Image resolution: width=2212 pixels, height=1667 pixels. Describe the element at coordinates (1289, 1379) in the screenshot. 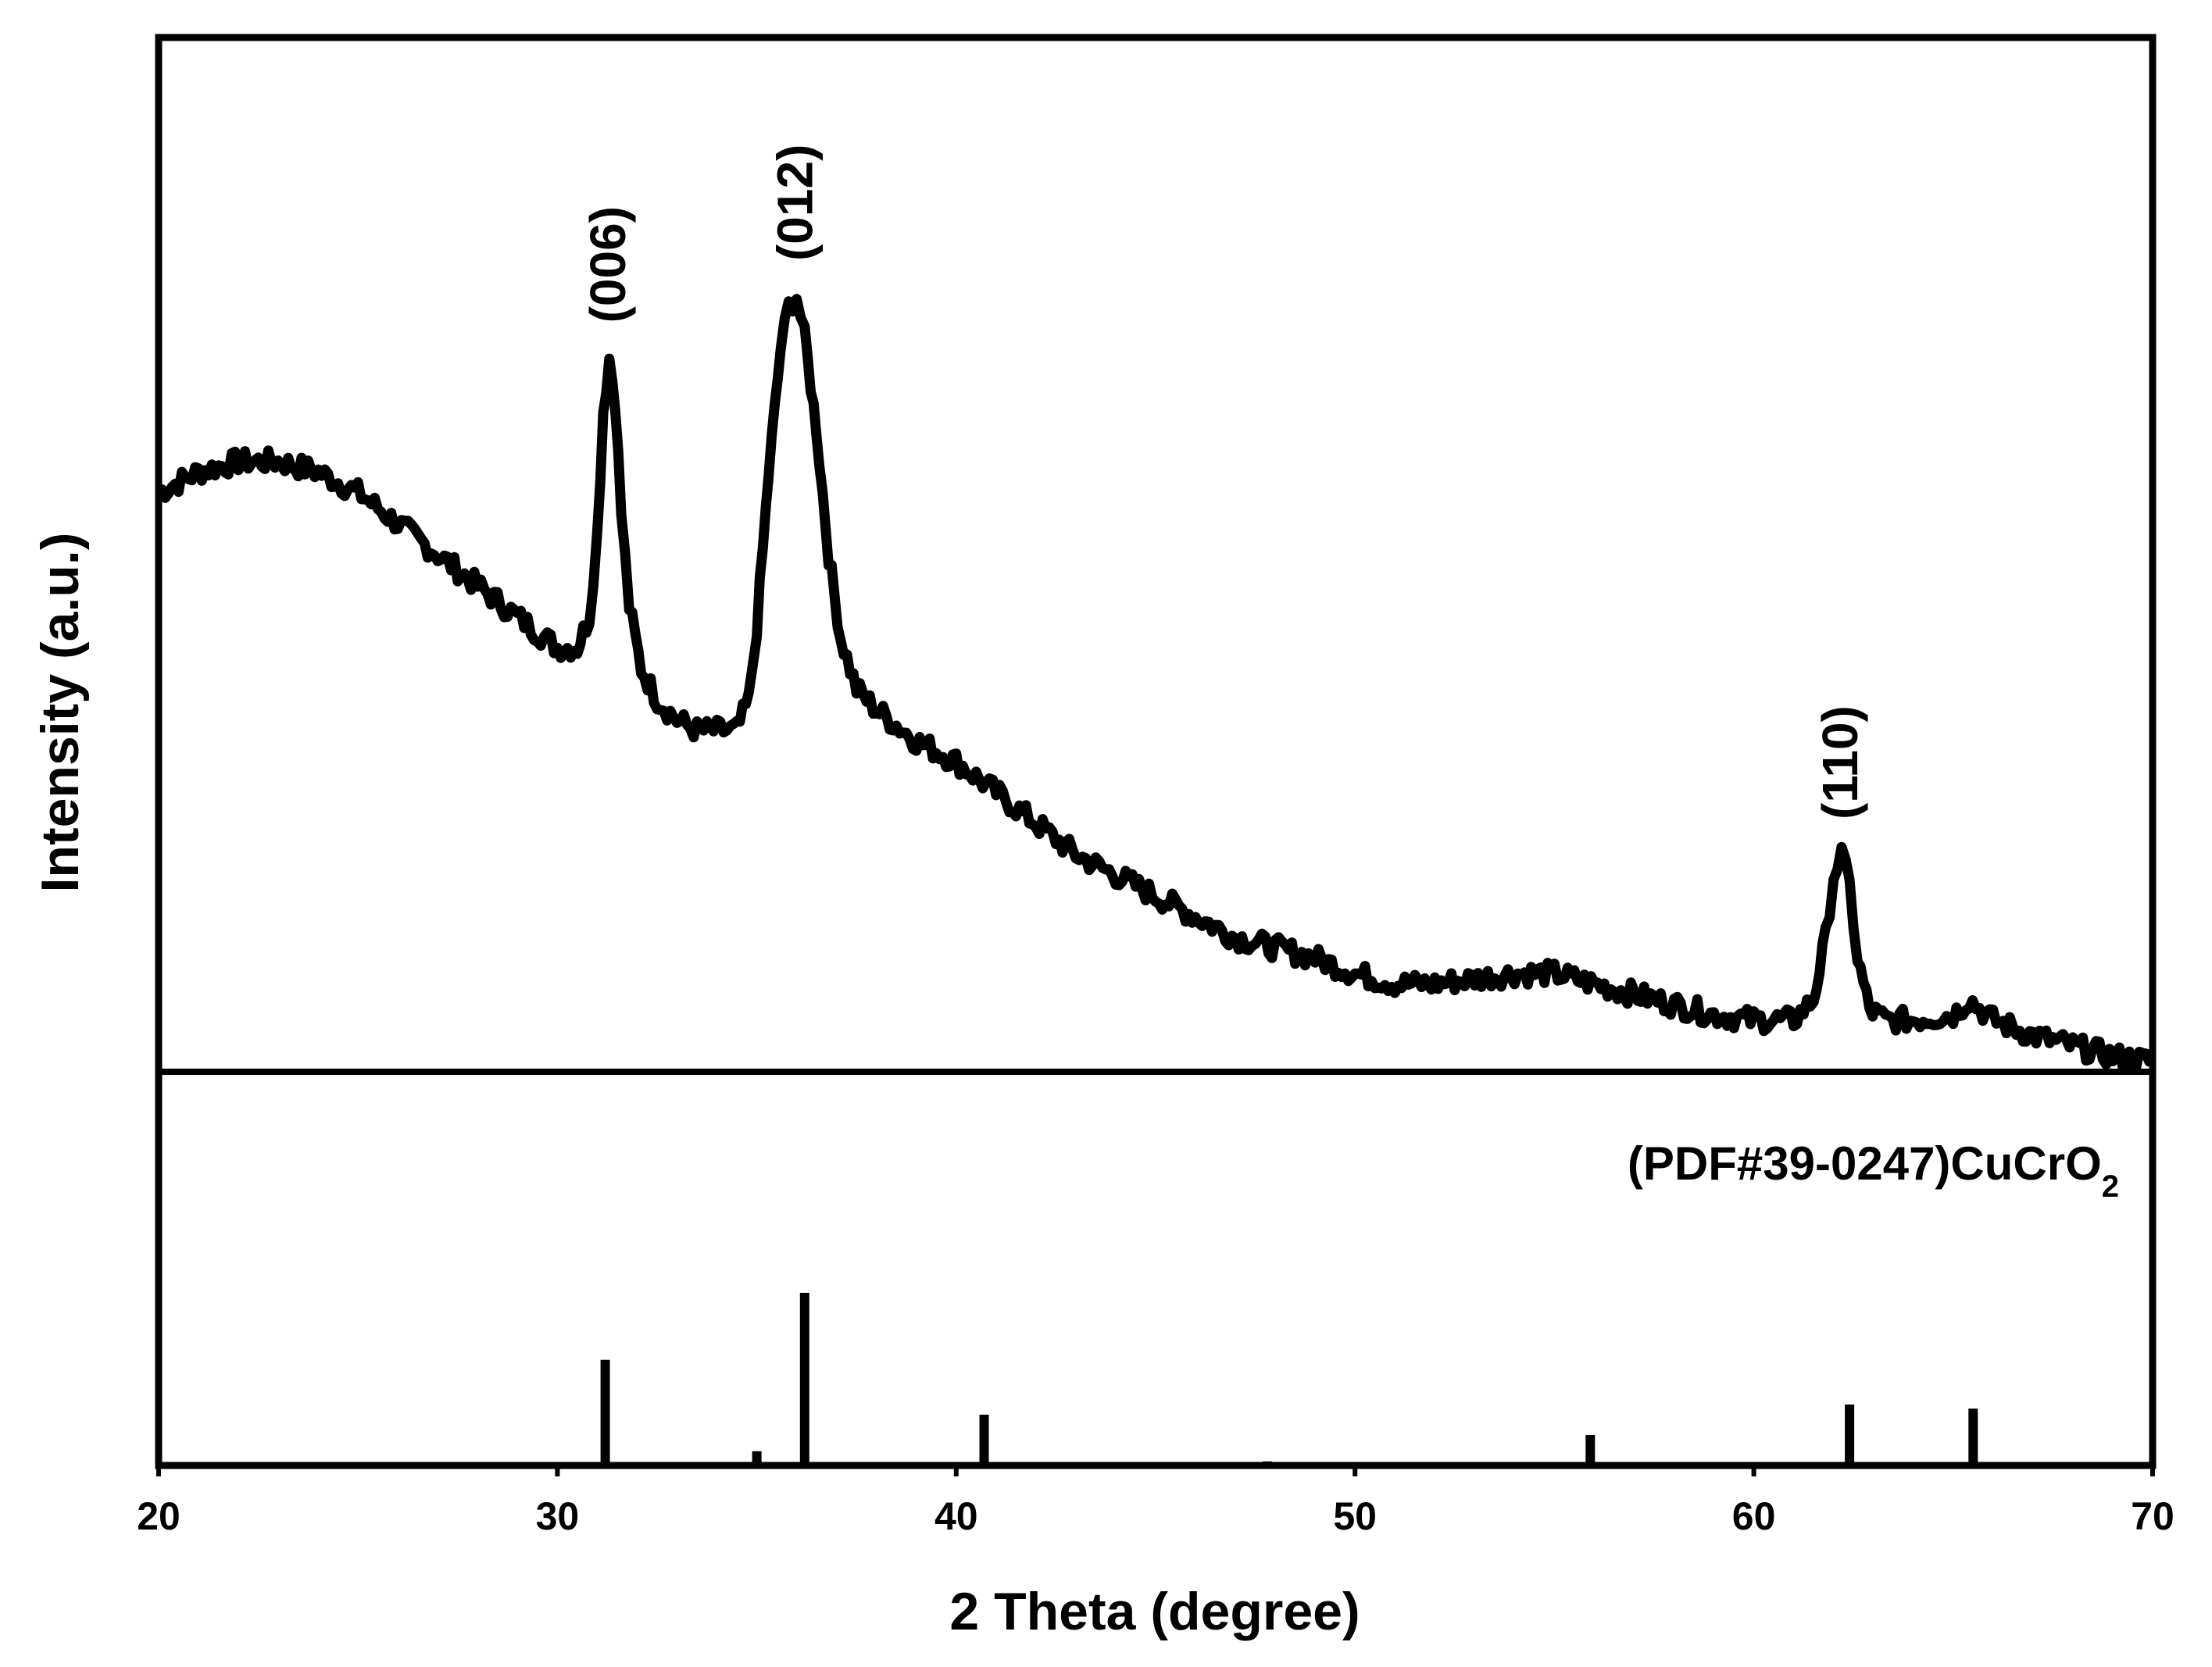

I see `reference-lines` at that location.